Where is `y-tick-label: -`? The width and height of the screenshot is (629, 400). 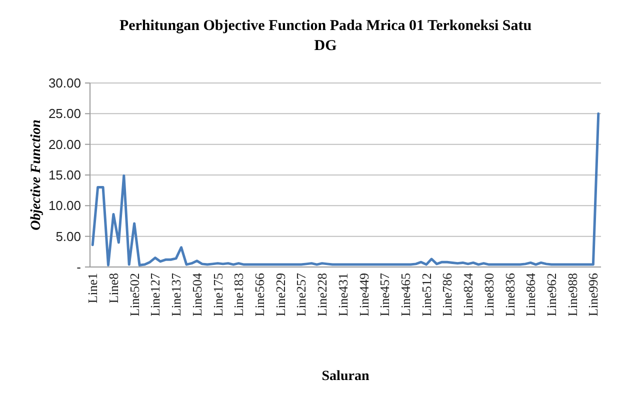 y-tick-label: - is located at coordinates (78, 267).